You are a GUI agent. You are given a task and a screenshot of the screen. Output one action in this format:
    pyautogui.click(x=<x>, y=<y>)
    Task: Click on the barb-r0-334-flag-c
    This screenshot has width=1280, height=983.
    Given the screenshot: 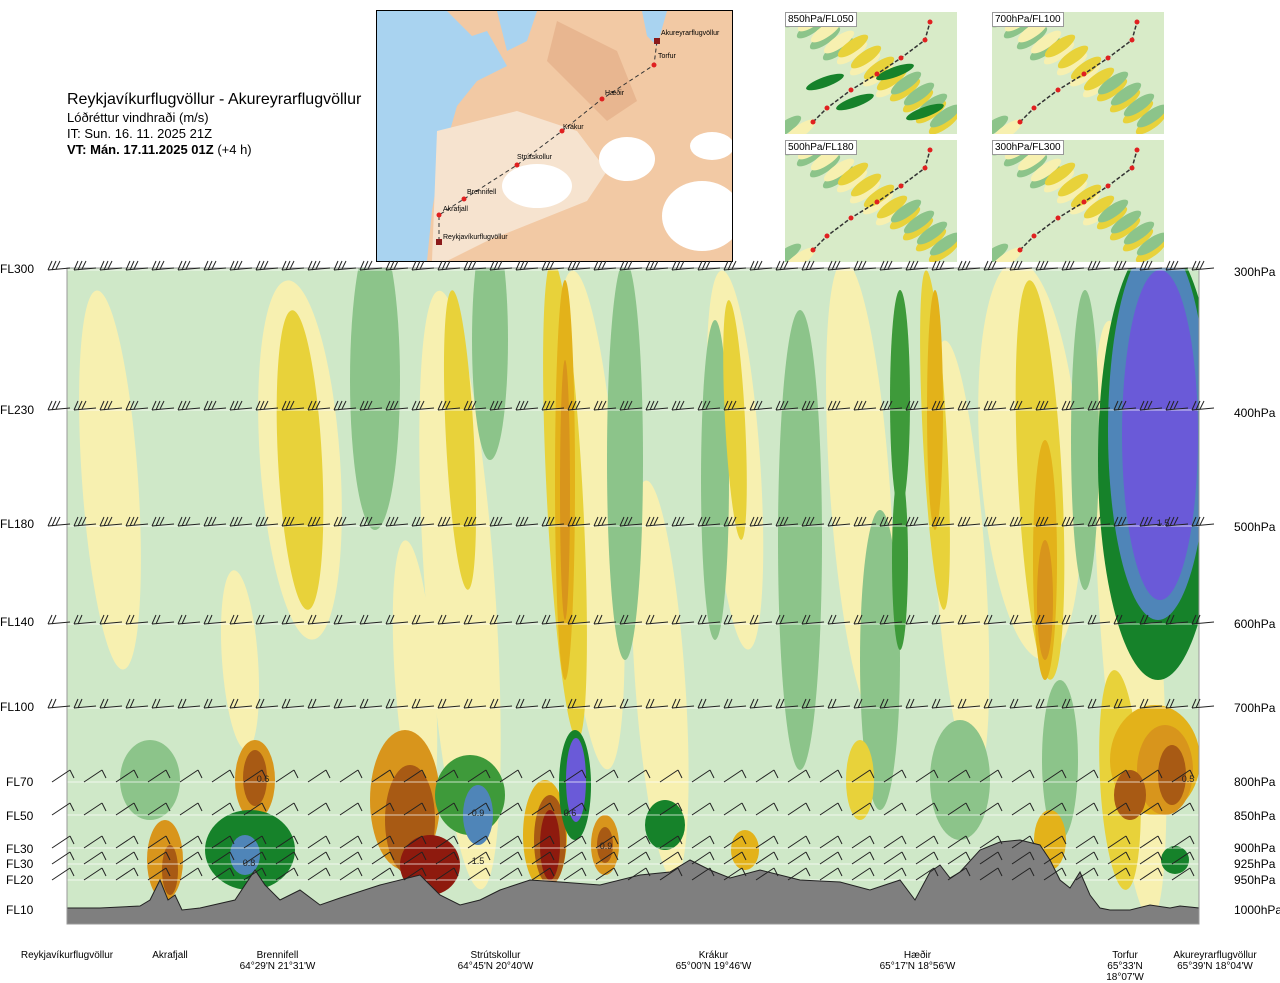 What is the action you would take?
    pyautogui.click(x=344, y=265)
    